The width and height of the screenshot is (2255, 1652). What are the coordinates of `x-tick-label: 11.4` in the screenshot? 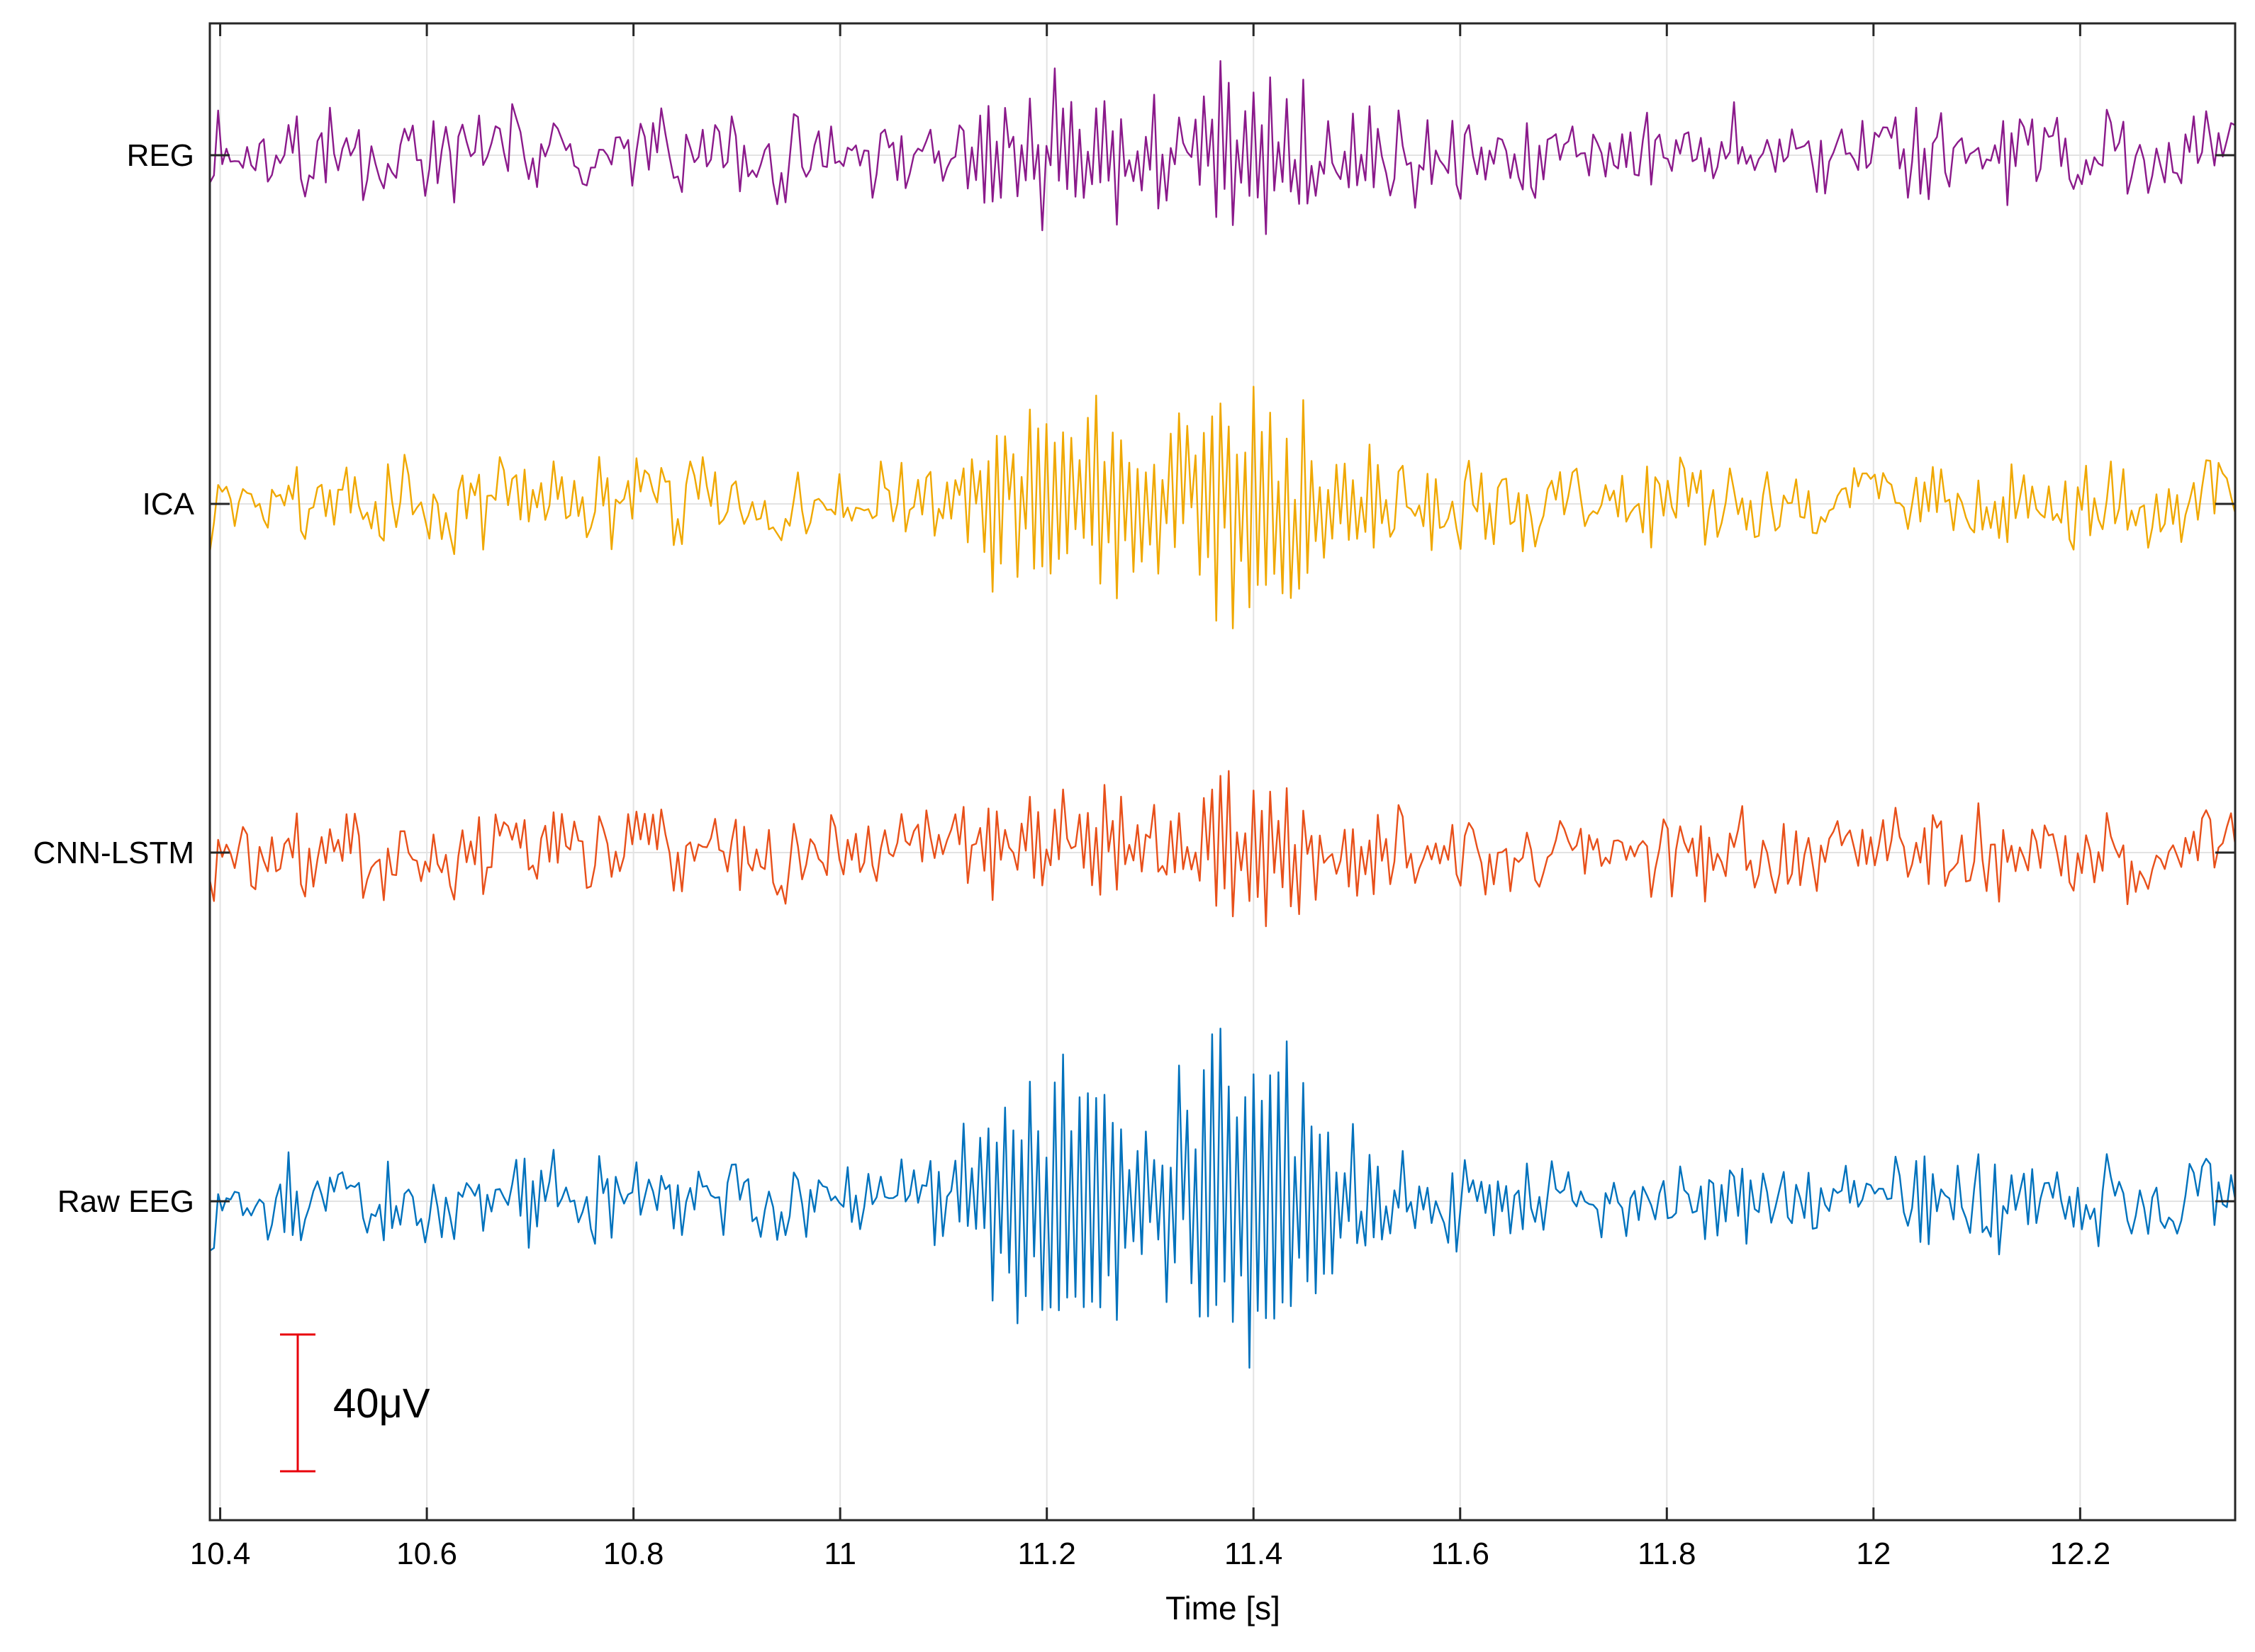 It's located at (1253, 1553).